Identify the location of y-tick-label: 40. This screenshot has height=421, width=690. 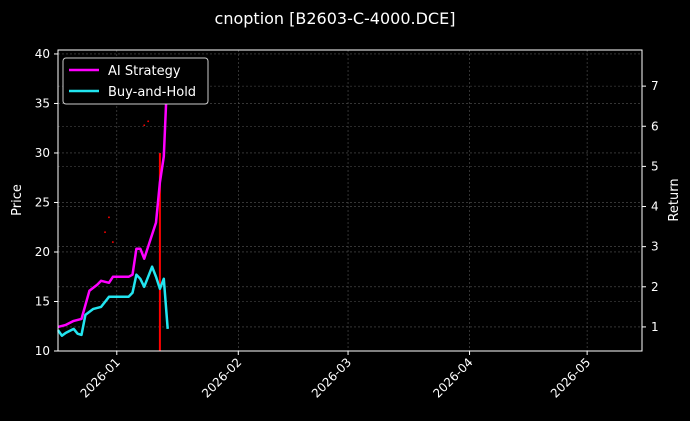
(42, 54).